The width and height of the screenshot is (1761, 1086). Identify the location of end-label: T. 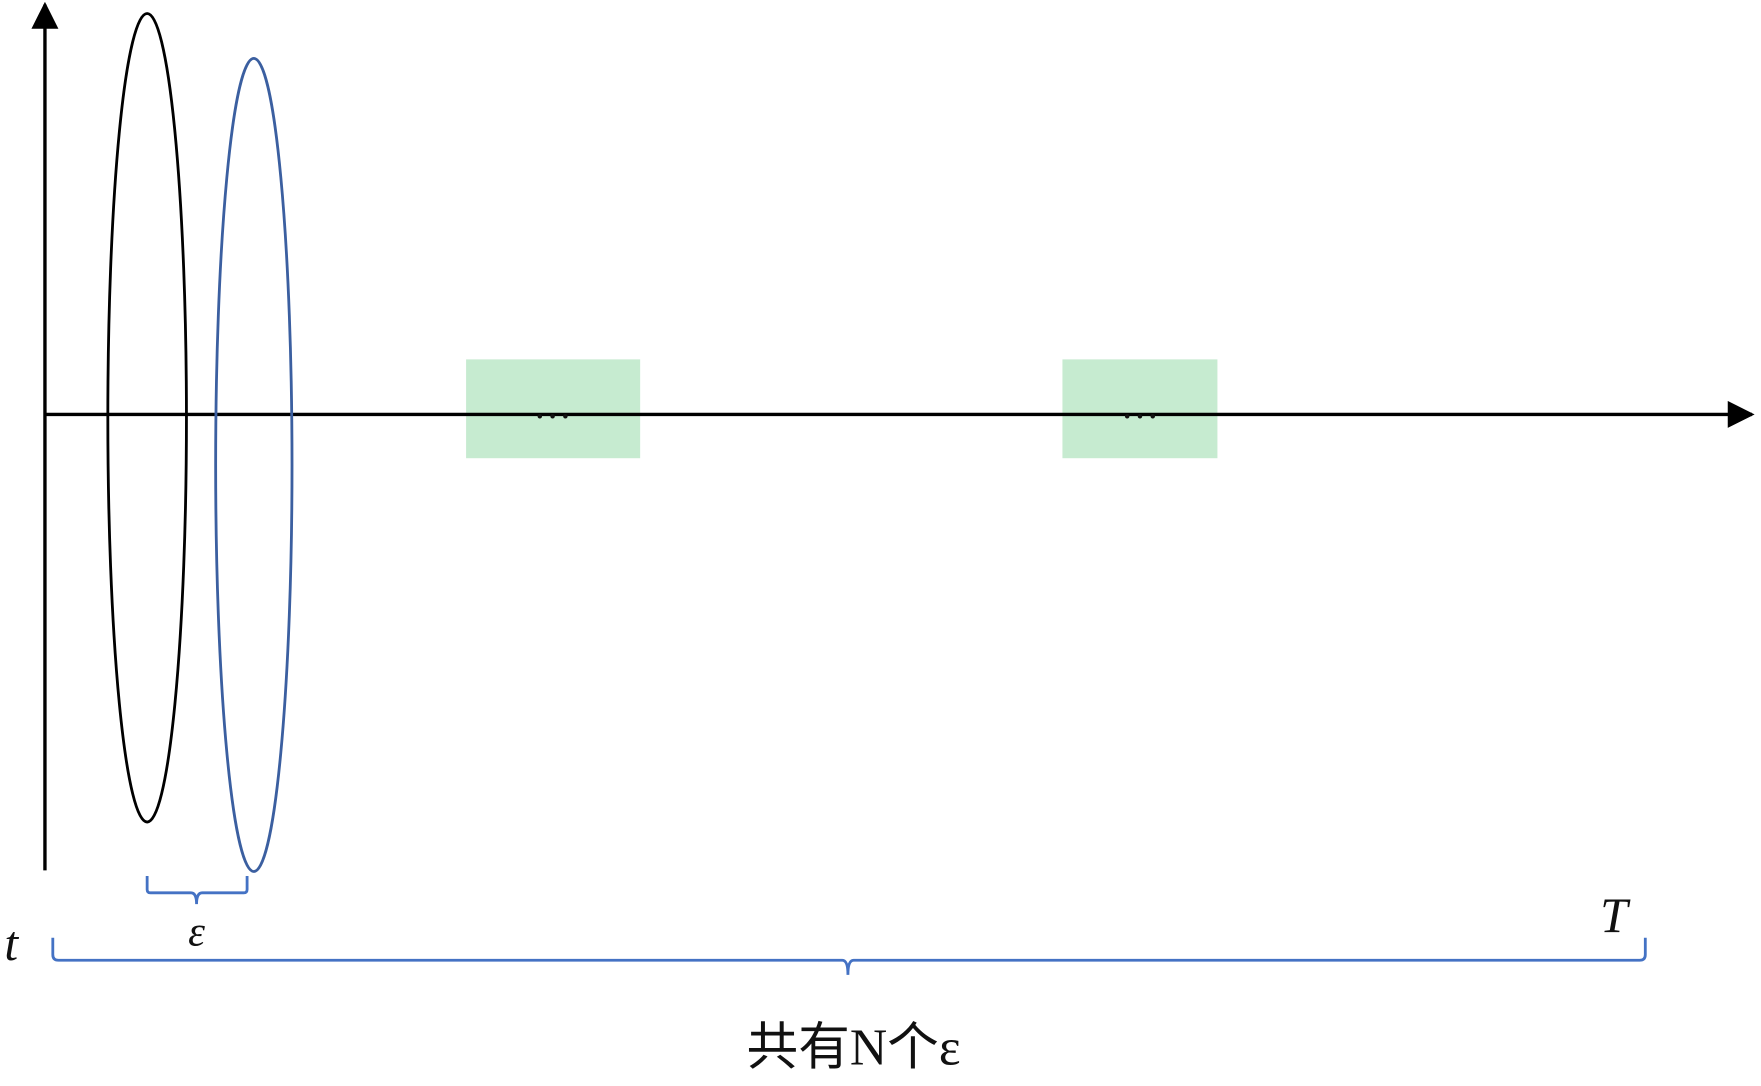
(1615, 915).